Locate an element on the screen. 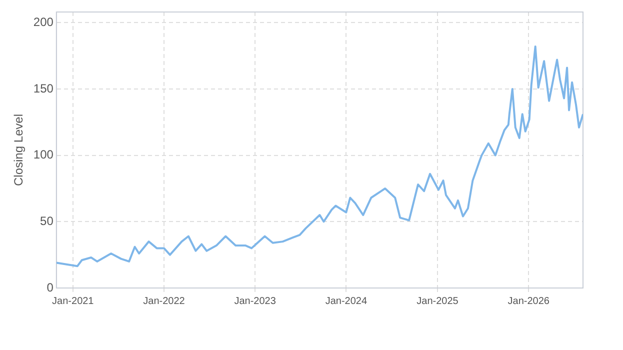 The height and width of the screenshot is (350, 623). y-tick-label: 150 is located at coordinates (43, 88).